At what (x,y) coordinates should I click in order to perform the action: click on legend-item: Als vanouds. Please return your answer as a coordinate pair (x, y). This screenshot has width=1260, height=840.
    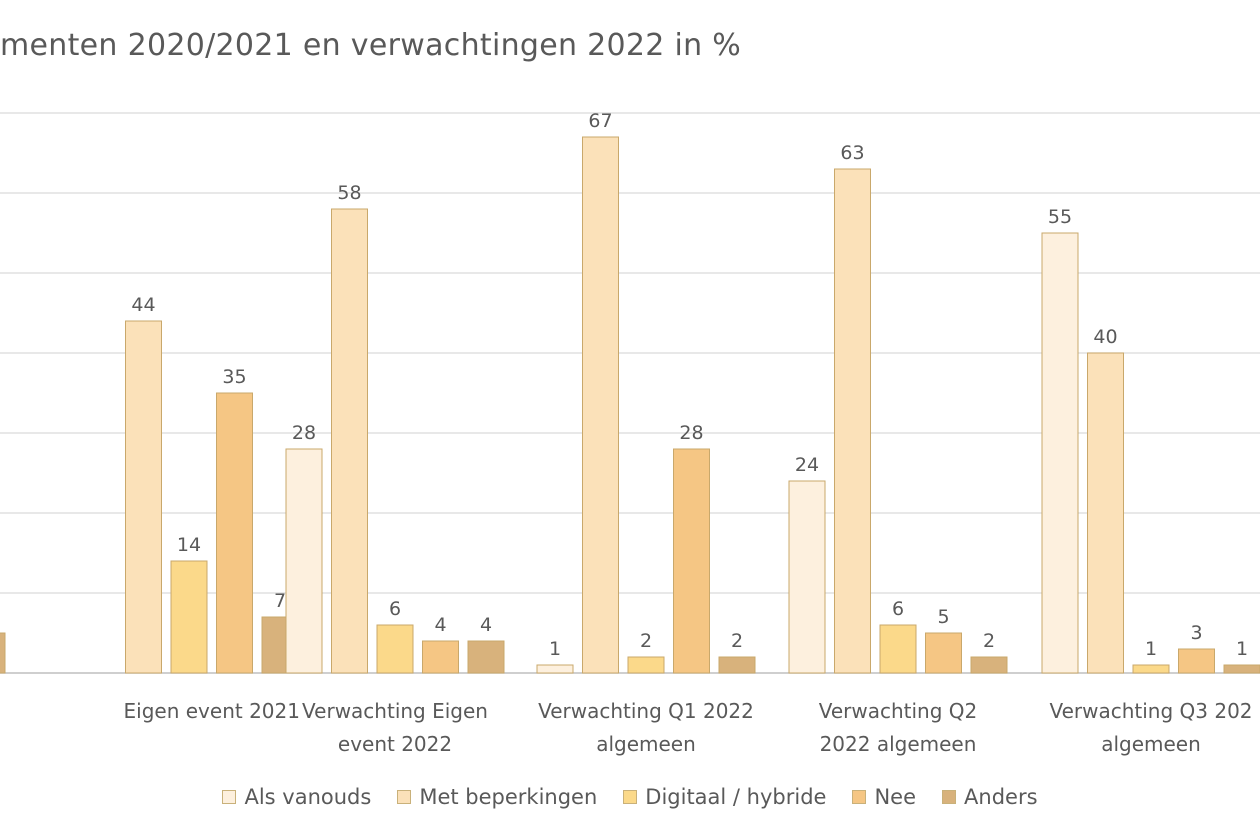
    Looking at the image, I should click on (296, 797).